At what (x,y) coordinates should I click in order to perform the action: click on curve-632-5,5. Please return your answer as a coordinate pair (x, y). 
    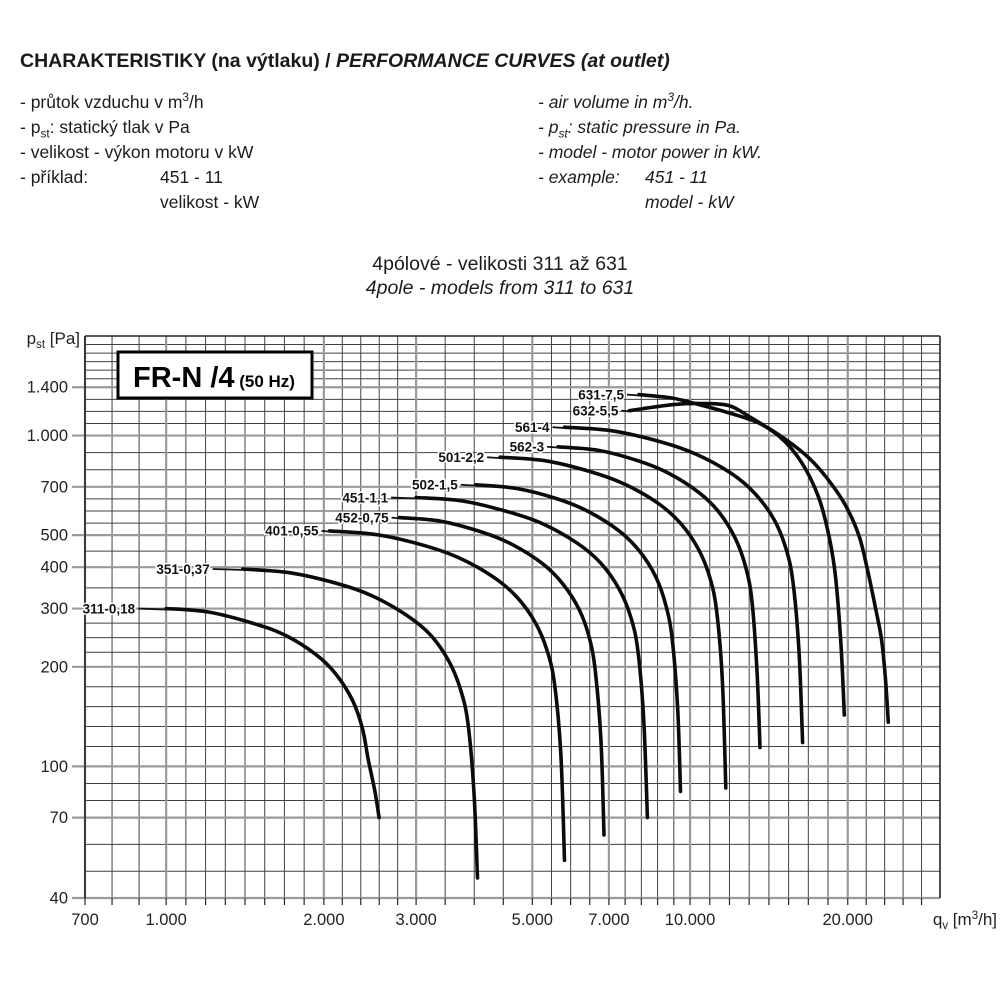
    Looking at the image, I should click on (737, 559).